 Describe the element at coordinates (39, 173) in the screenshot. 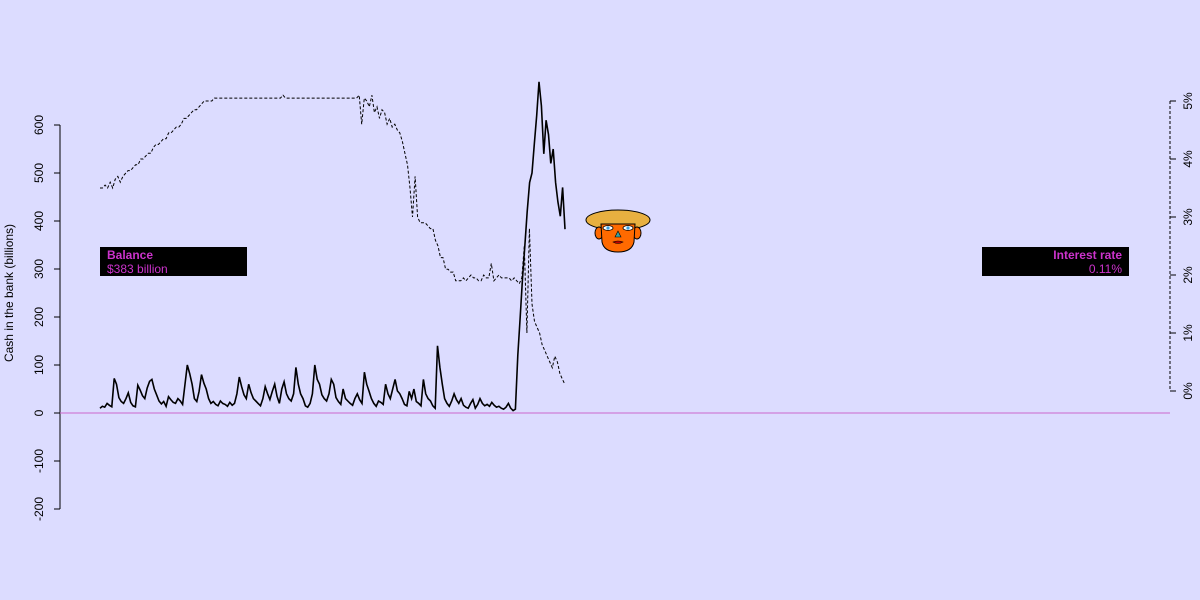

I see `y-tick-label: 500` at that location.